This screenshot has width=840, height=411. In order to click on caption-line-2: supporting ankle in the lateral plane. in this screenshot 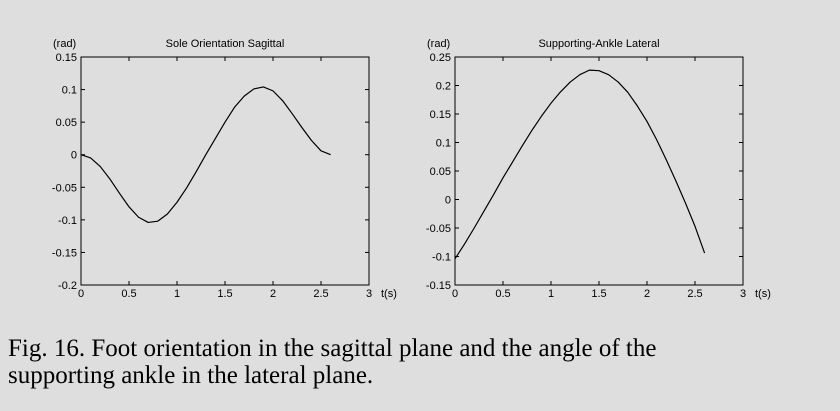, I will do `click(191, 375)`.